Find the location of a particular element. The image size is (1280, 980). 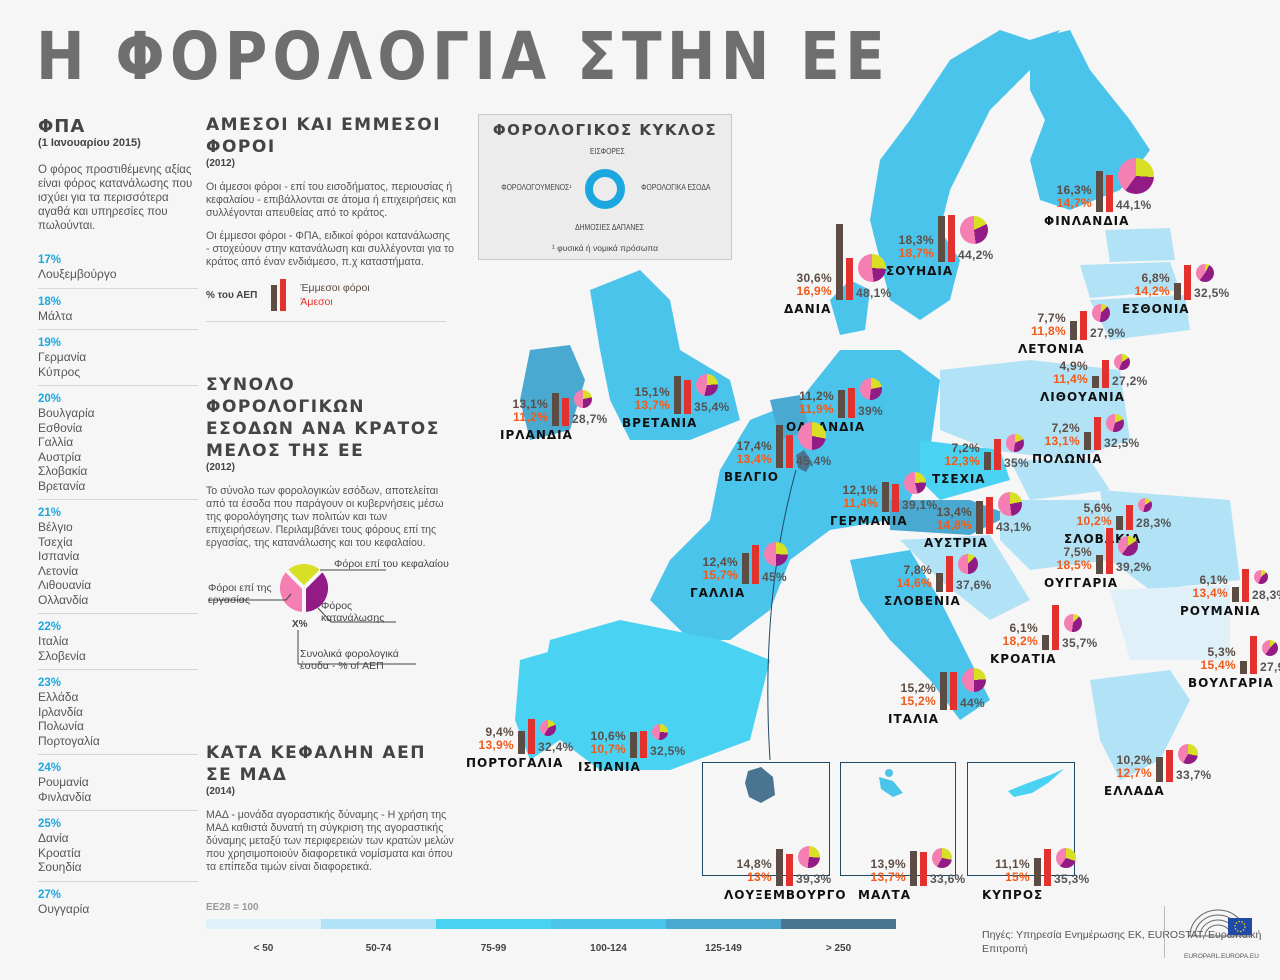

vat-rate: 27% is located at coordinates (50, 894).